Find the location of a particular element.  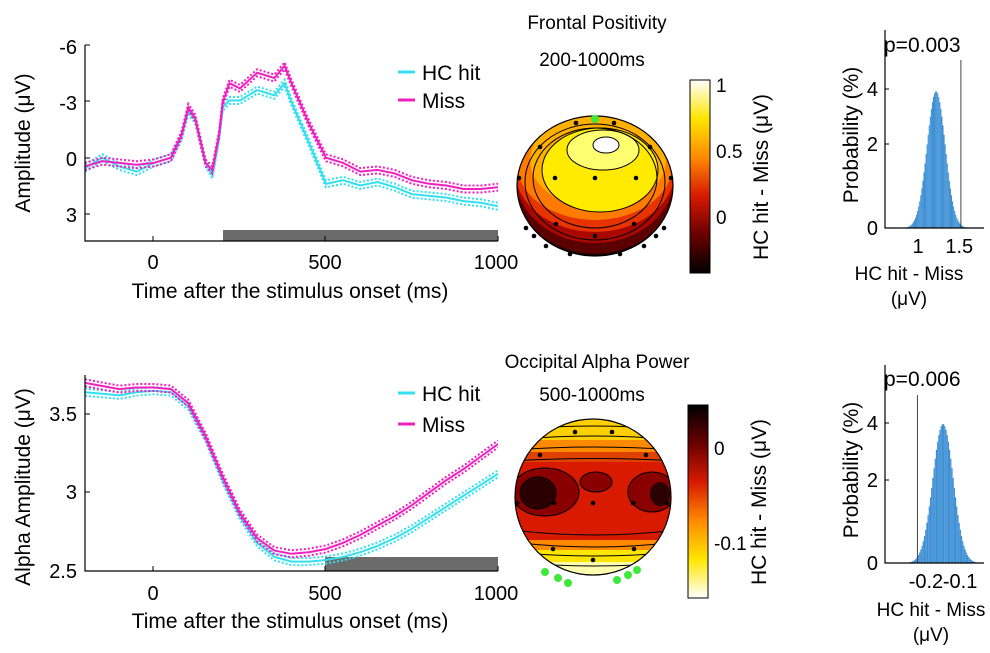

hist-top-ytick-label: 0 is located at coordinates (872, 229).